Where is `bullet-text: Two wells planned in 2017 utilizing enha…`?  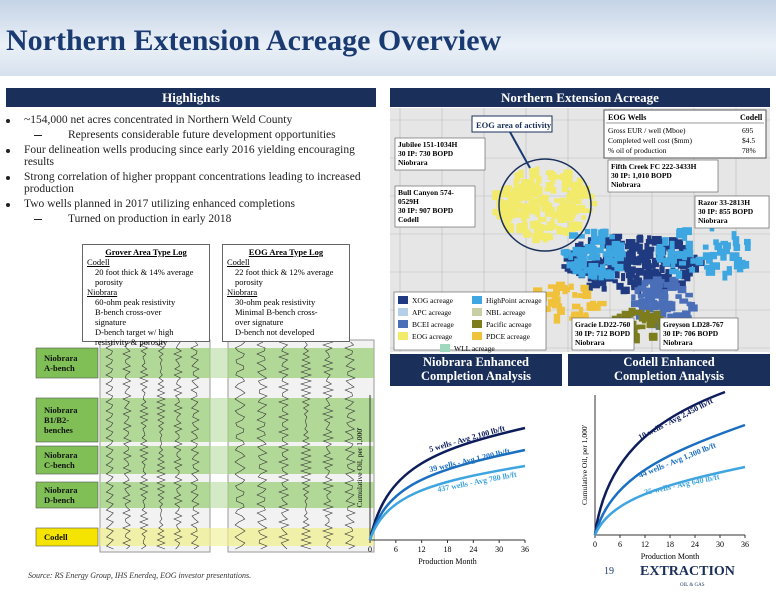
bullet-text: Two wells planned in 2017 utilizing enha… is located at coordinates (159, 204).